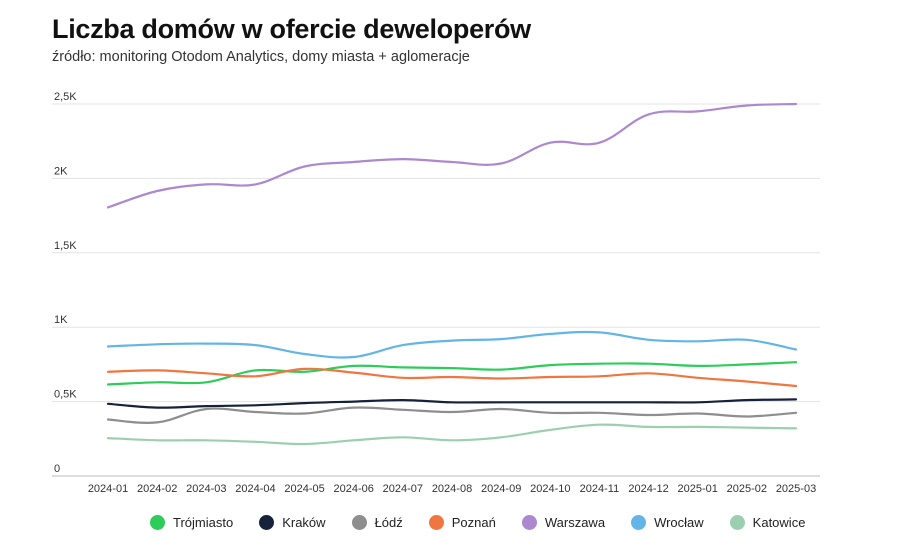 The width and height of the screenshot is (900, 559). Describe the element at coordinates (57, 469) in the screenshot. I see `y-tick-label: 0` at that location.